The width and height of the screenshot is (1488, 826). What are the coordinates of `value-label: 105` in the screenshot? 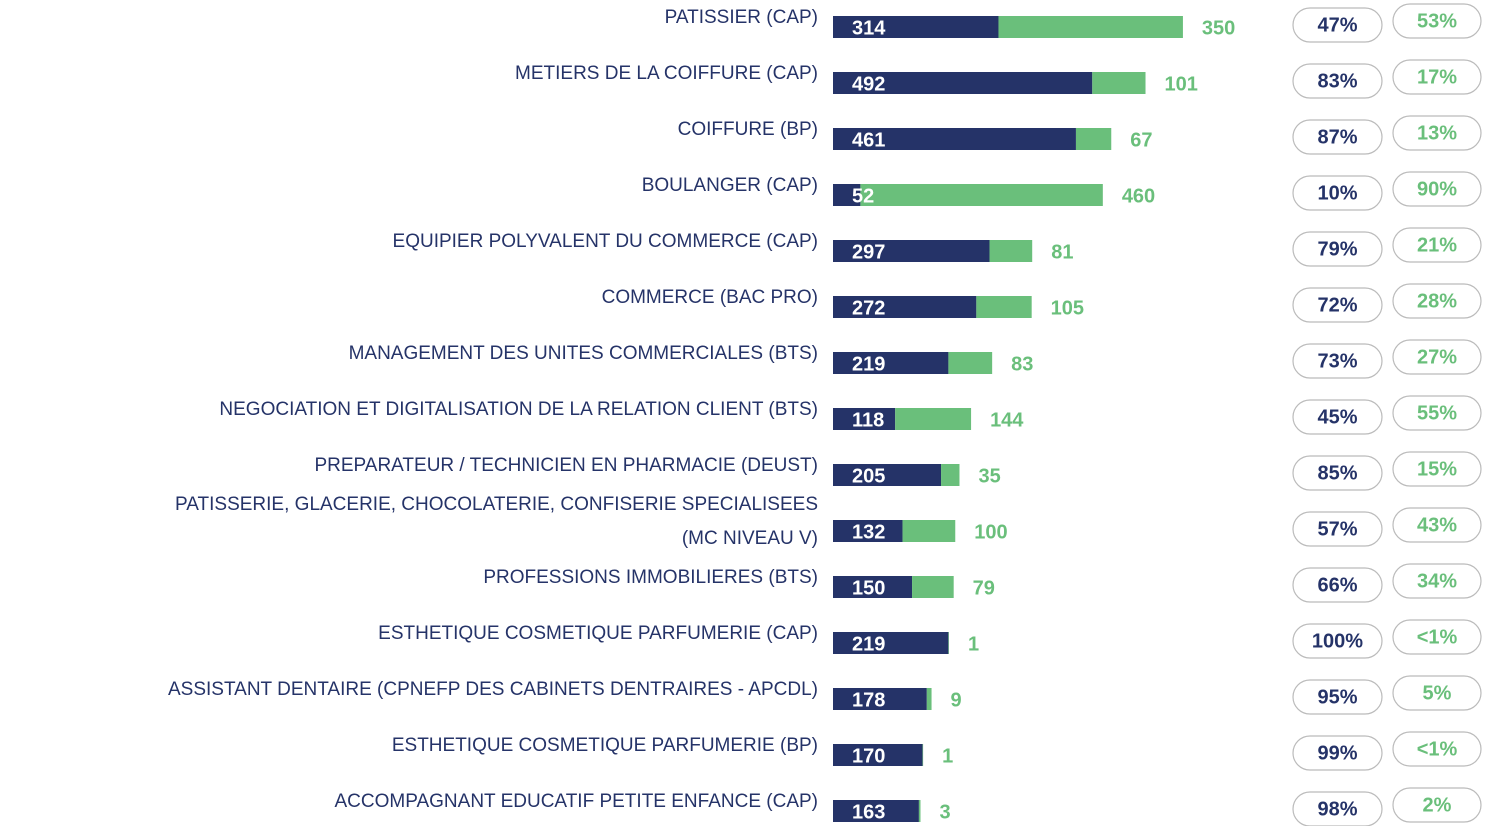 It's located at (1067, 308).